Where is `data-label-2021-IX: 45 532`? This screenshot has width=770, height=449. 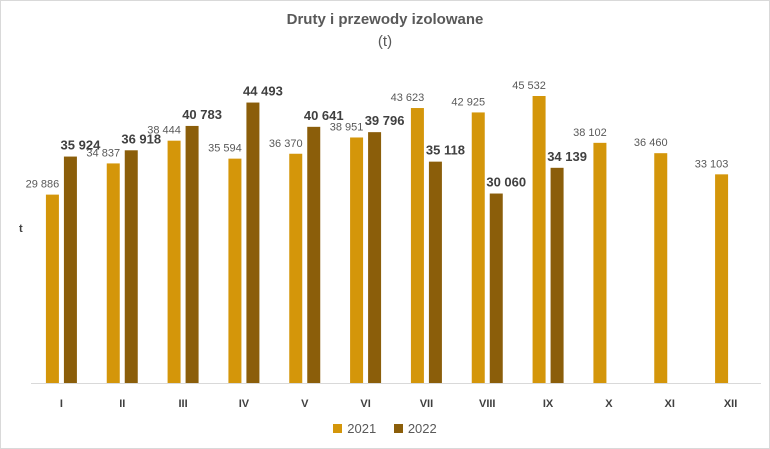
data-label-2021-IX: 45 532 is located at coordinates (529, 86).